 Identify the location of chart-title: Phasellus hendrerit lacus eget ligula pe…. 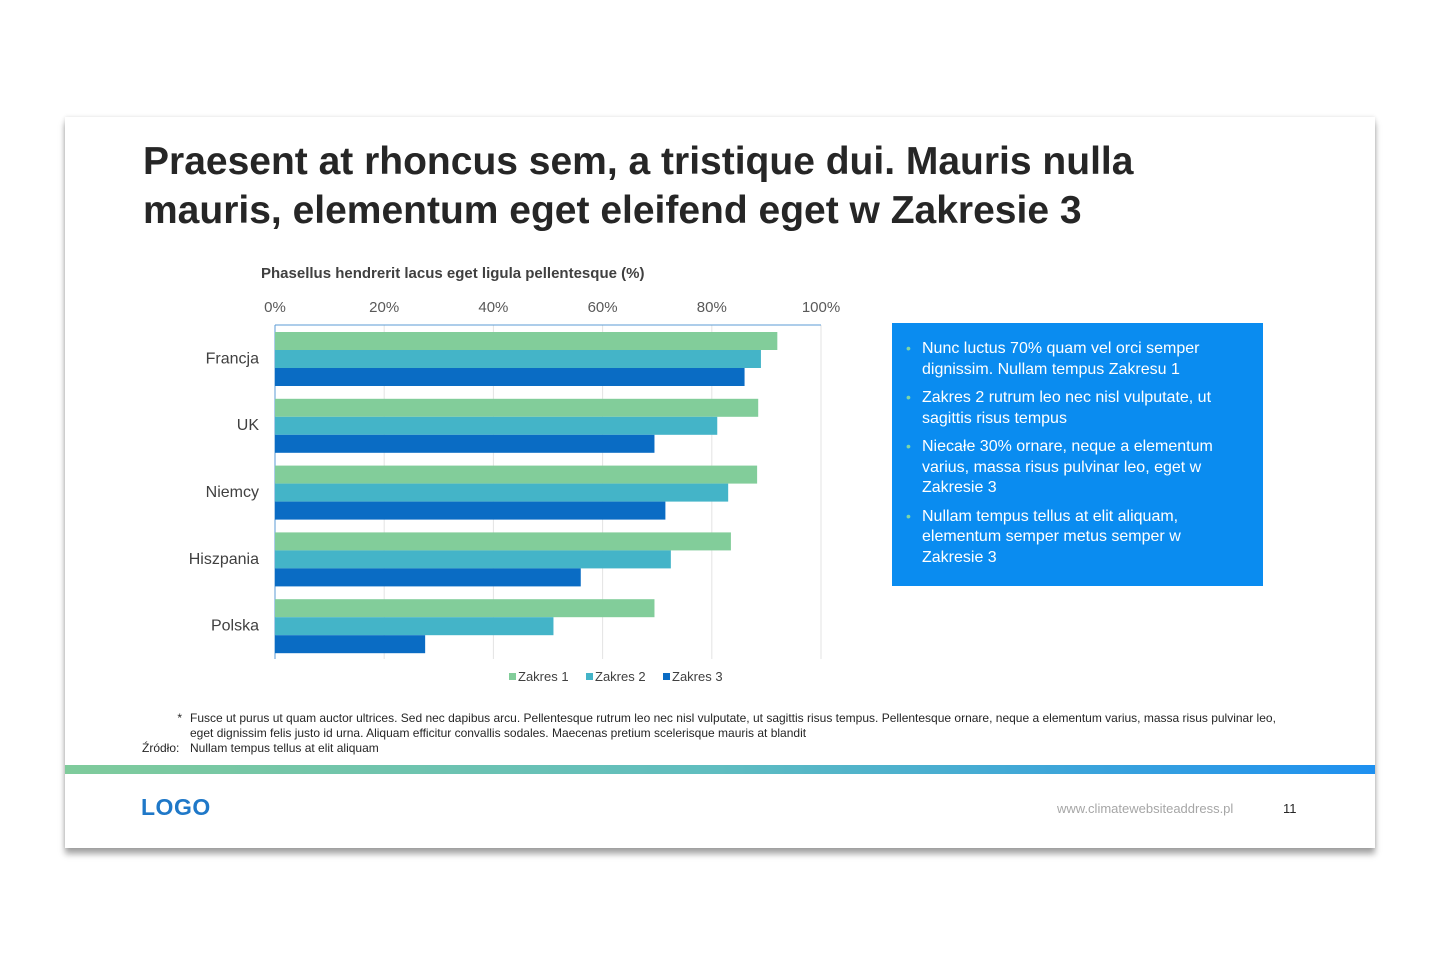
(452, 273).